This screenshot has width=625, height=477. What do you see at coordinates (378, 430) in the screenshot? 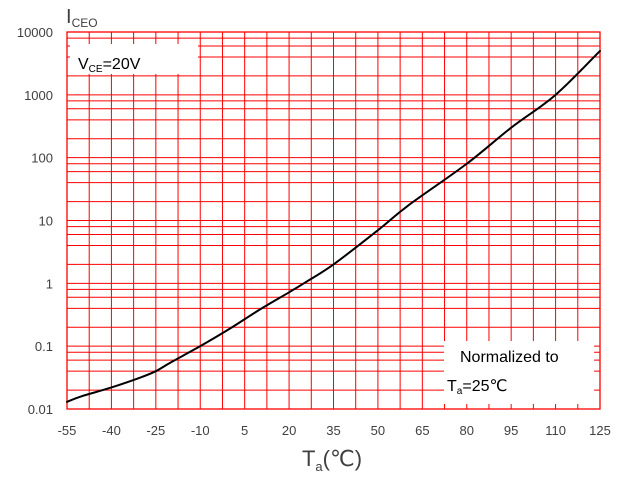
I see `x-tick-label: 50` at bounding box center [378, 430].